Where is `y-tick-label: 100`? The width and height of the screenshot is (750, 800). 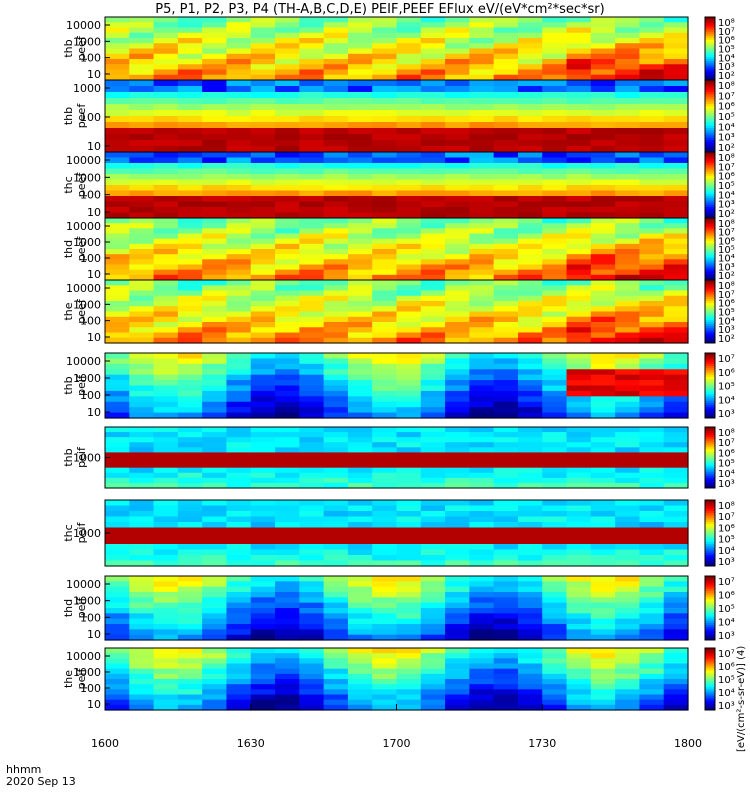
y-tick-label: 100 is located at coordinates (90, 395).